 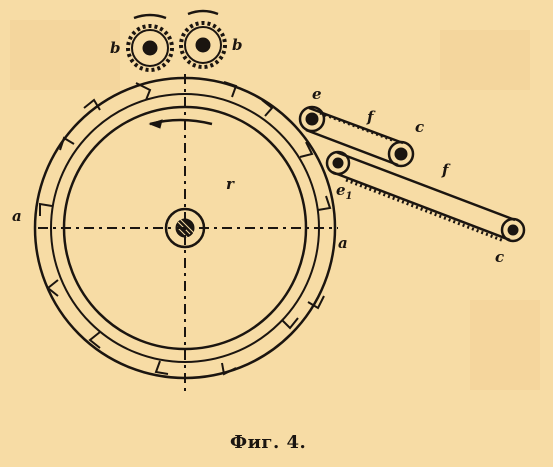 I want to click on lower-roller-left, so click(x=338, y=163).